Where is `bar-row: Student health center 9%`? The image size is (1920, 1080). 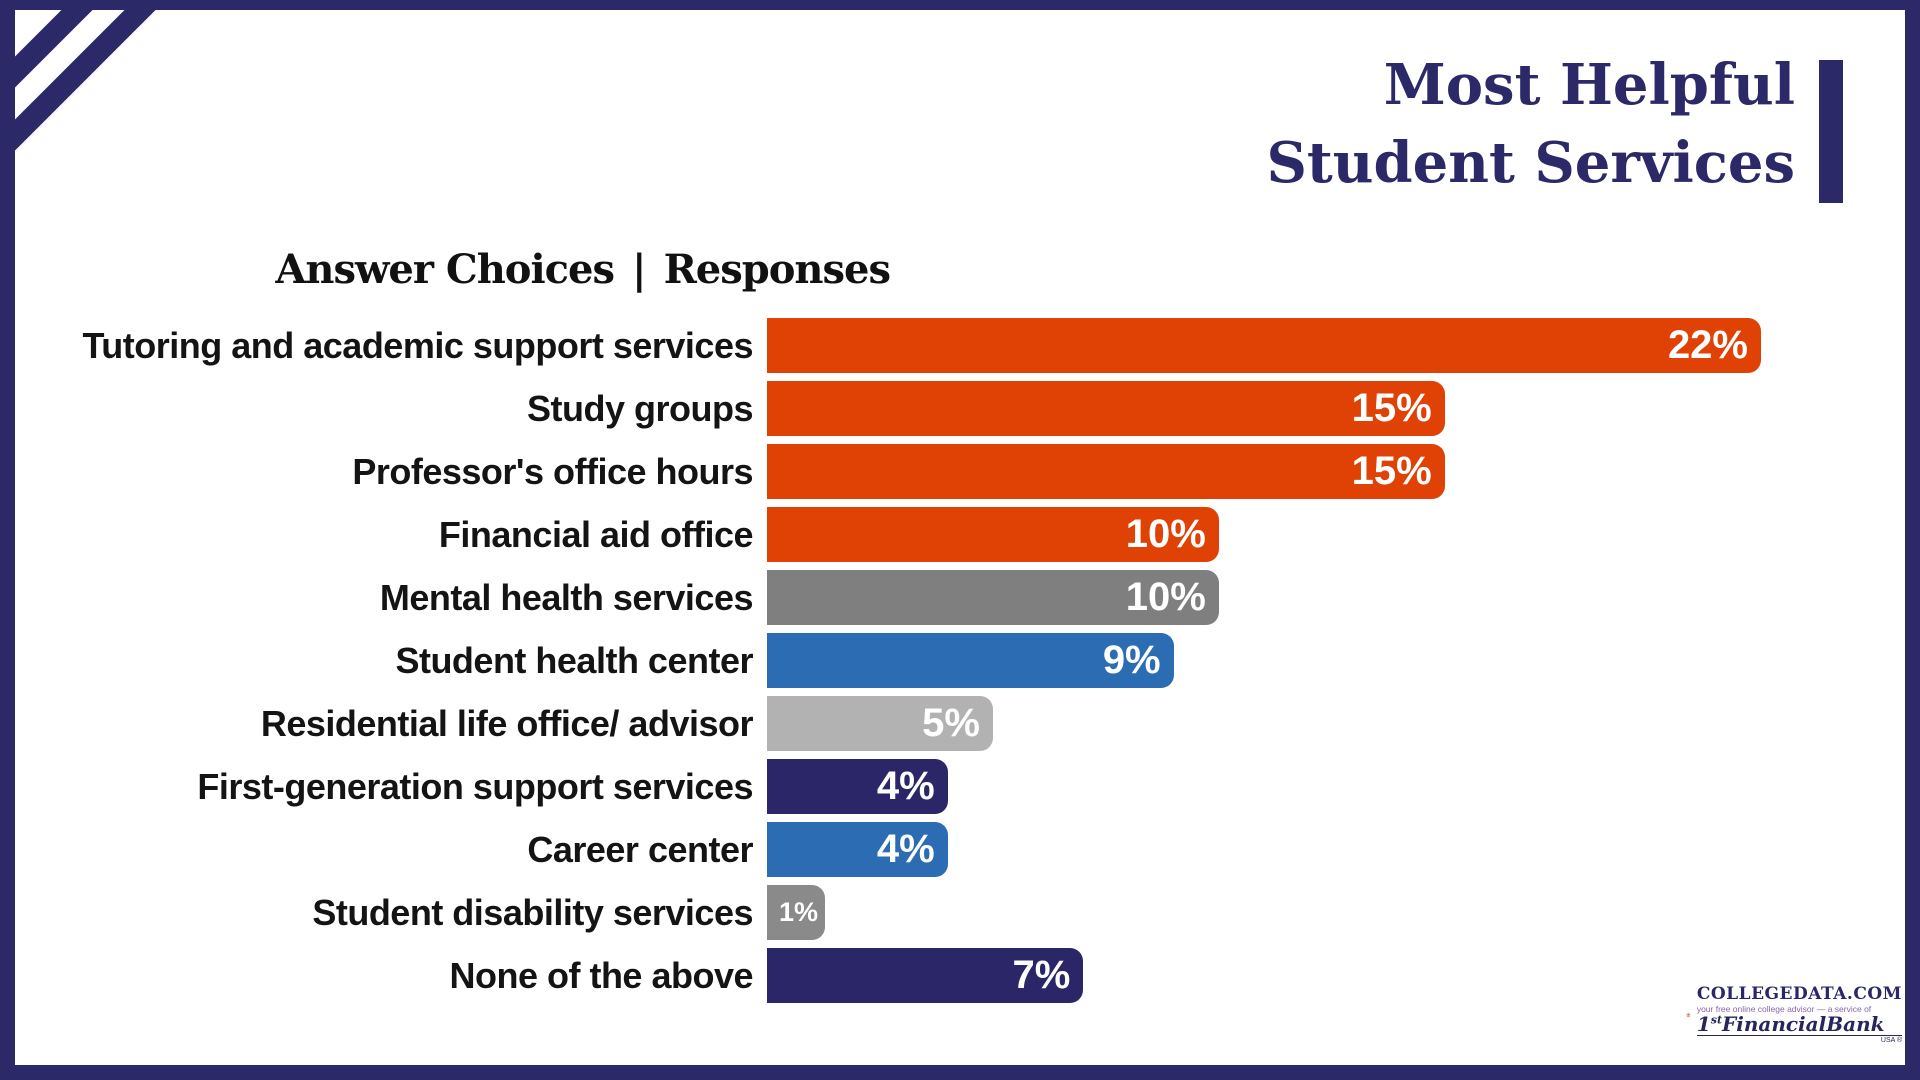 bar-row: Student health center 9% is located at coordinates (960, 660).